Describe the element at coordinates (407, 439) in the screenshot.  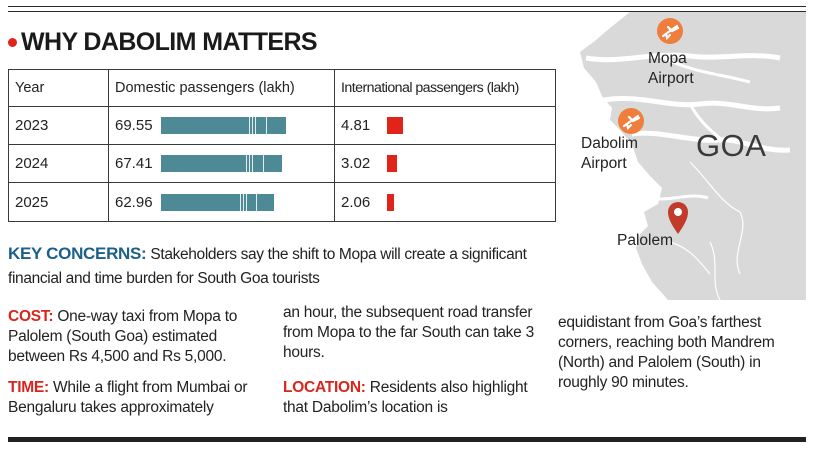
I see `bottom-rule` at that location.